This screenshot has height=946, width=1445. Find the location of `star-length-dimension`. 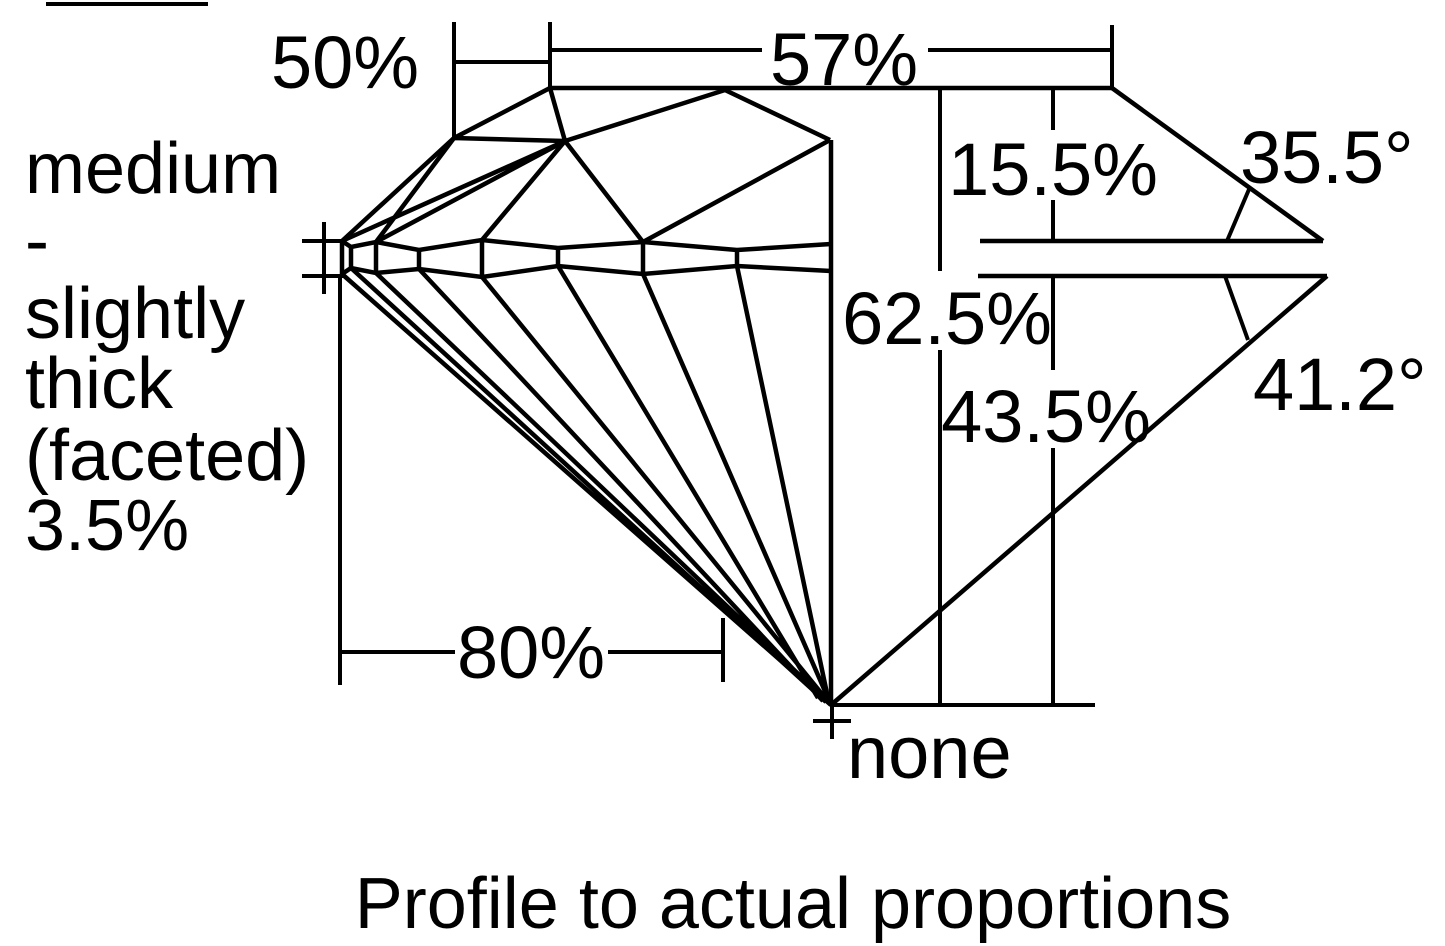

star-length-dimension is located at coordinates (502, 80).